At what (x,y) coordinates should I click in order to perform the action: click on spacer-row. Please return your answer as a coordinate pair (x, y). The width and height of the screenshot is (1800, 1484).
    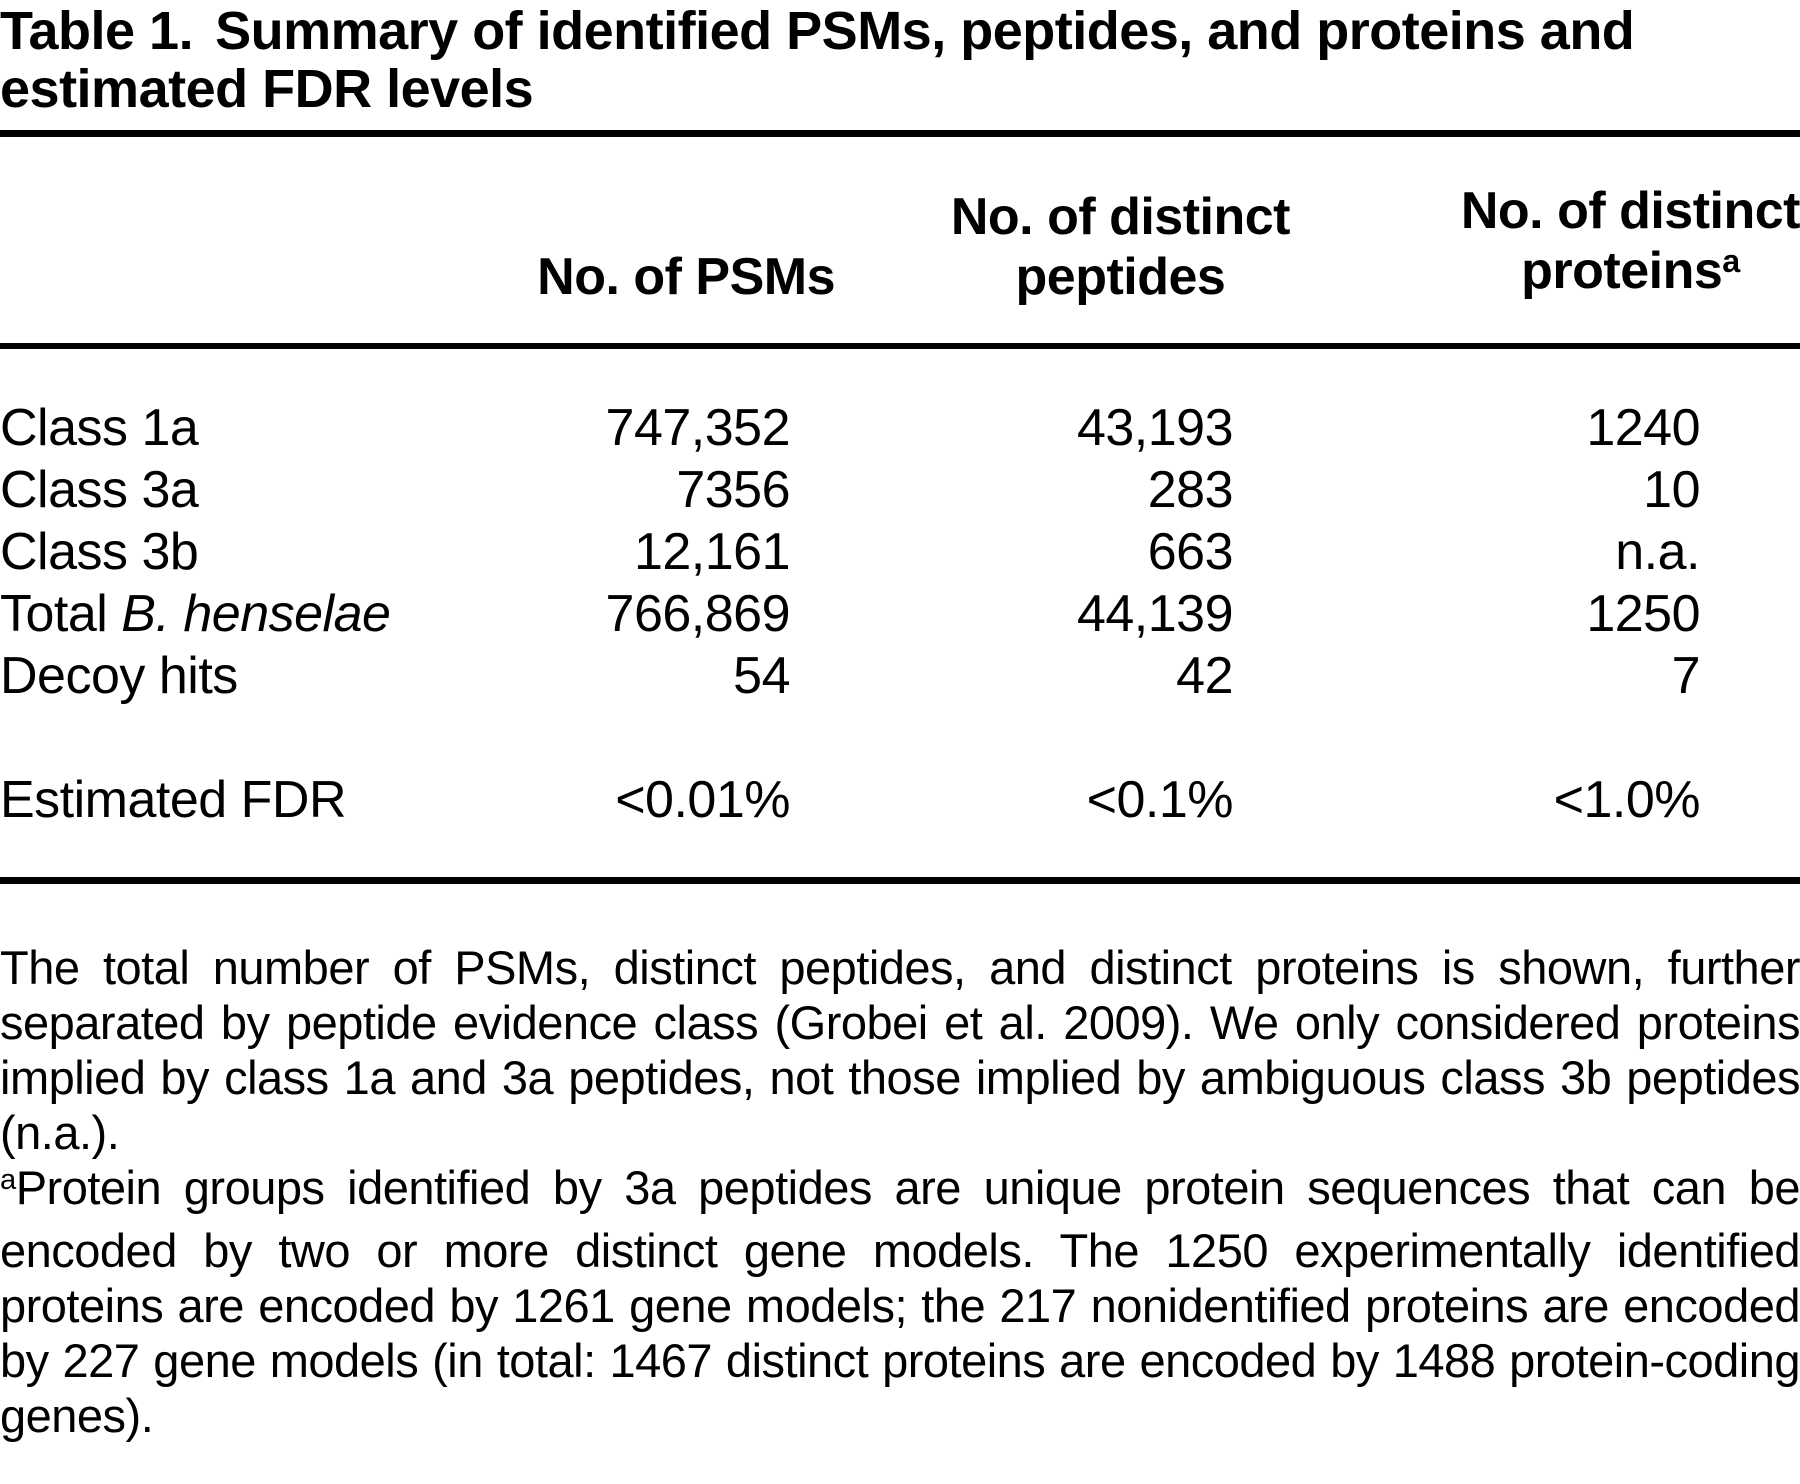
    Looking at the image, I should click on (900, 738).